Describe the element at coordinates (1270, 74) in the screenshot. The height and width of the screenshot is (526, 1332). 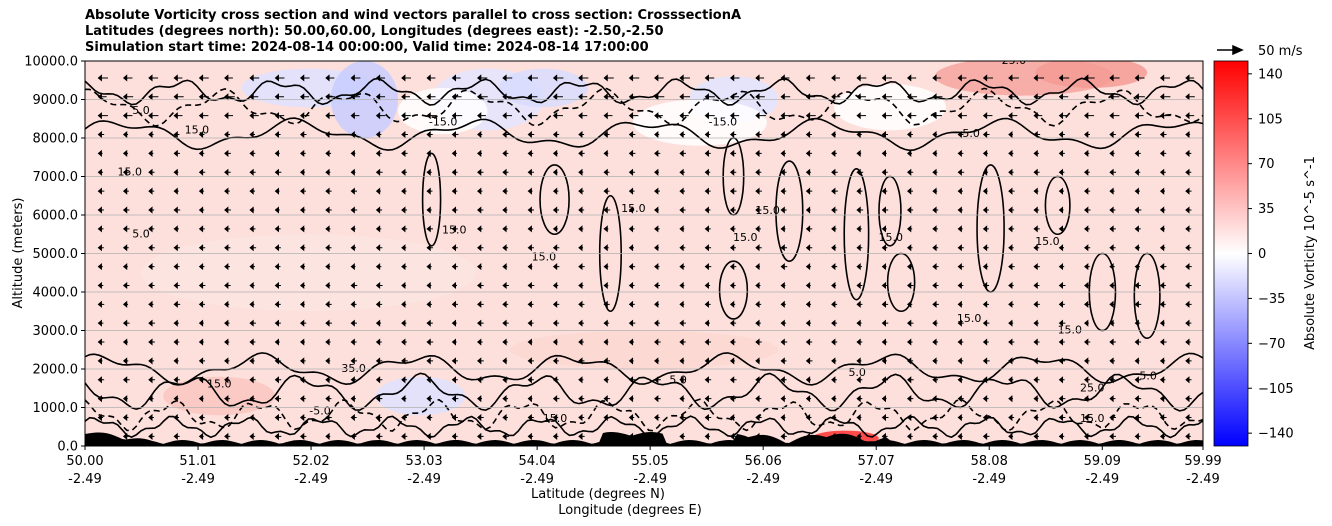
I see `colorbar-tick-label: 140` at that location.